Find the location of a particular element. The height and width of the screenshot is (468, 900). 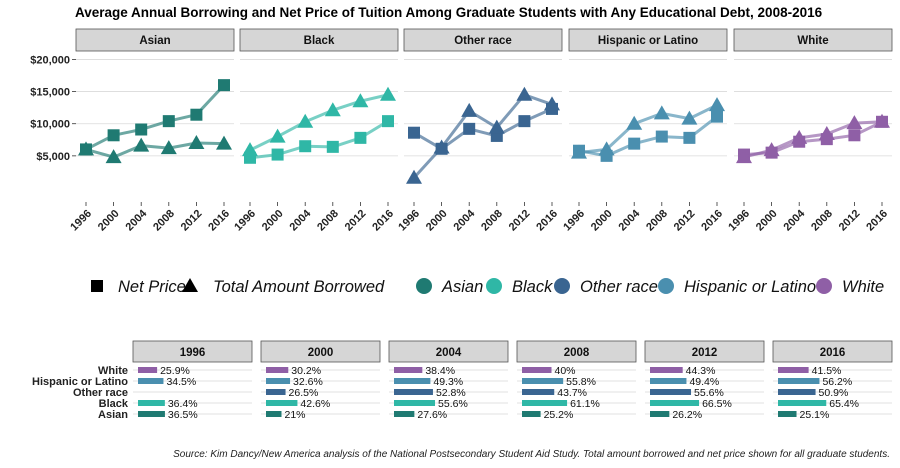

bar-label-white: 38.4% is located at coordinates (440, 371).